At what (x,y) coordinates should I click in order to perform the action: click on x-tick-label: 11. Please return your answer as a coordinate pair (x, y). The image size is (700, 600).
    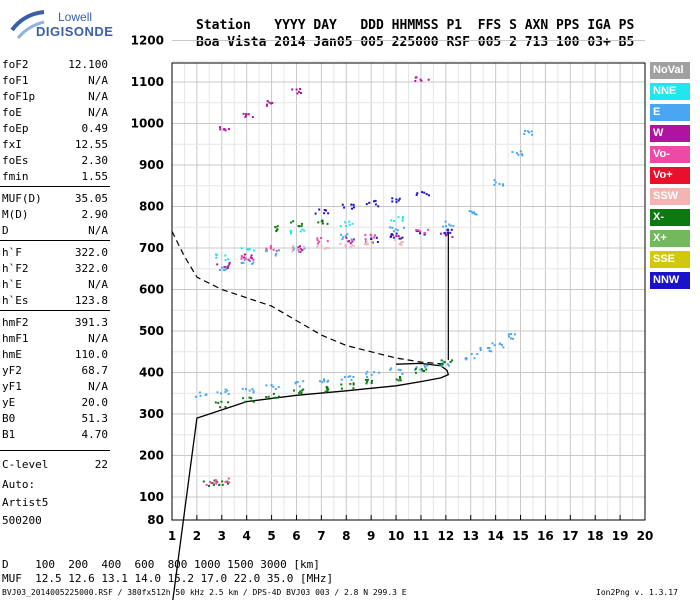
    Looking at the image, I should click on (421, 536).